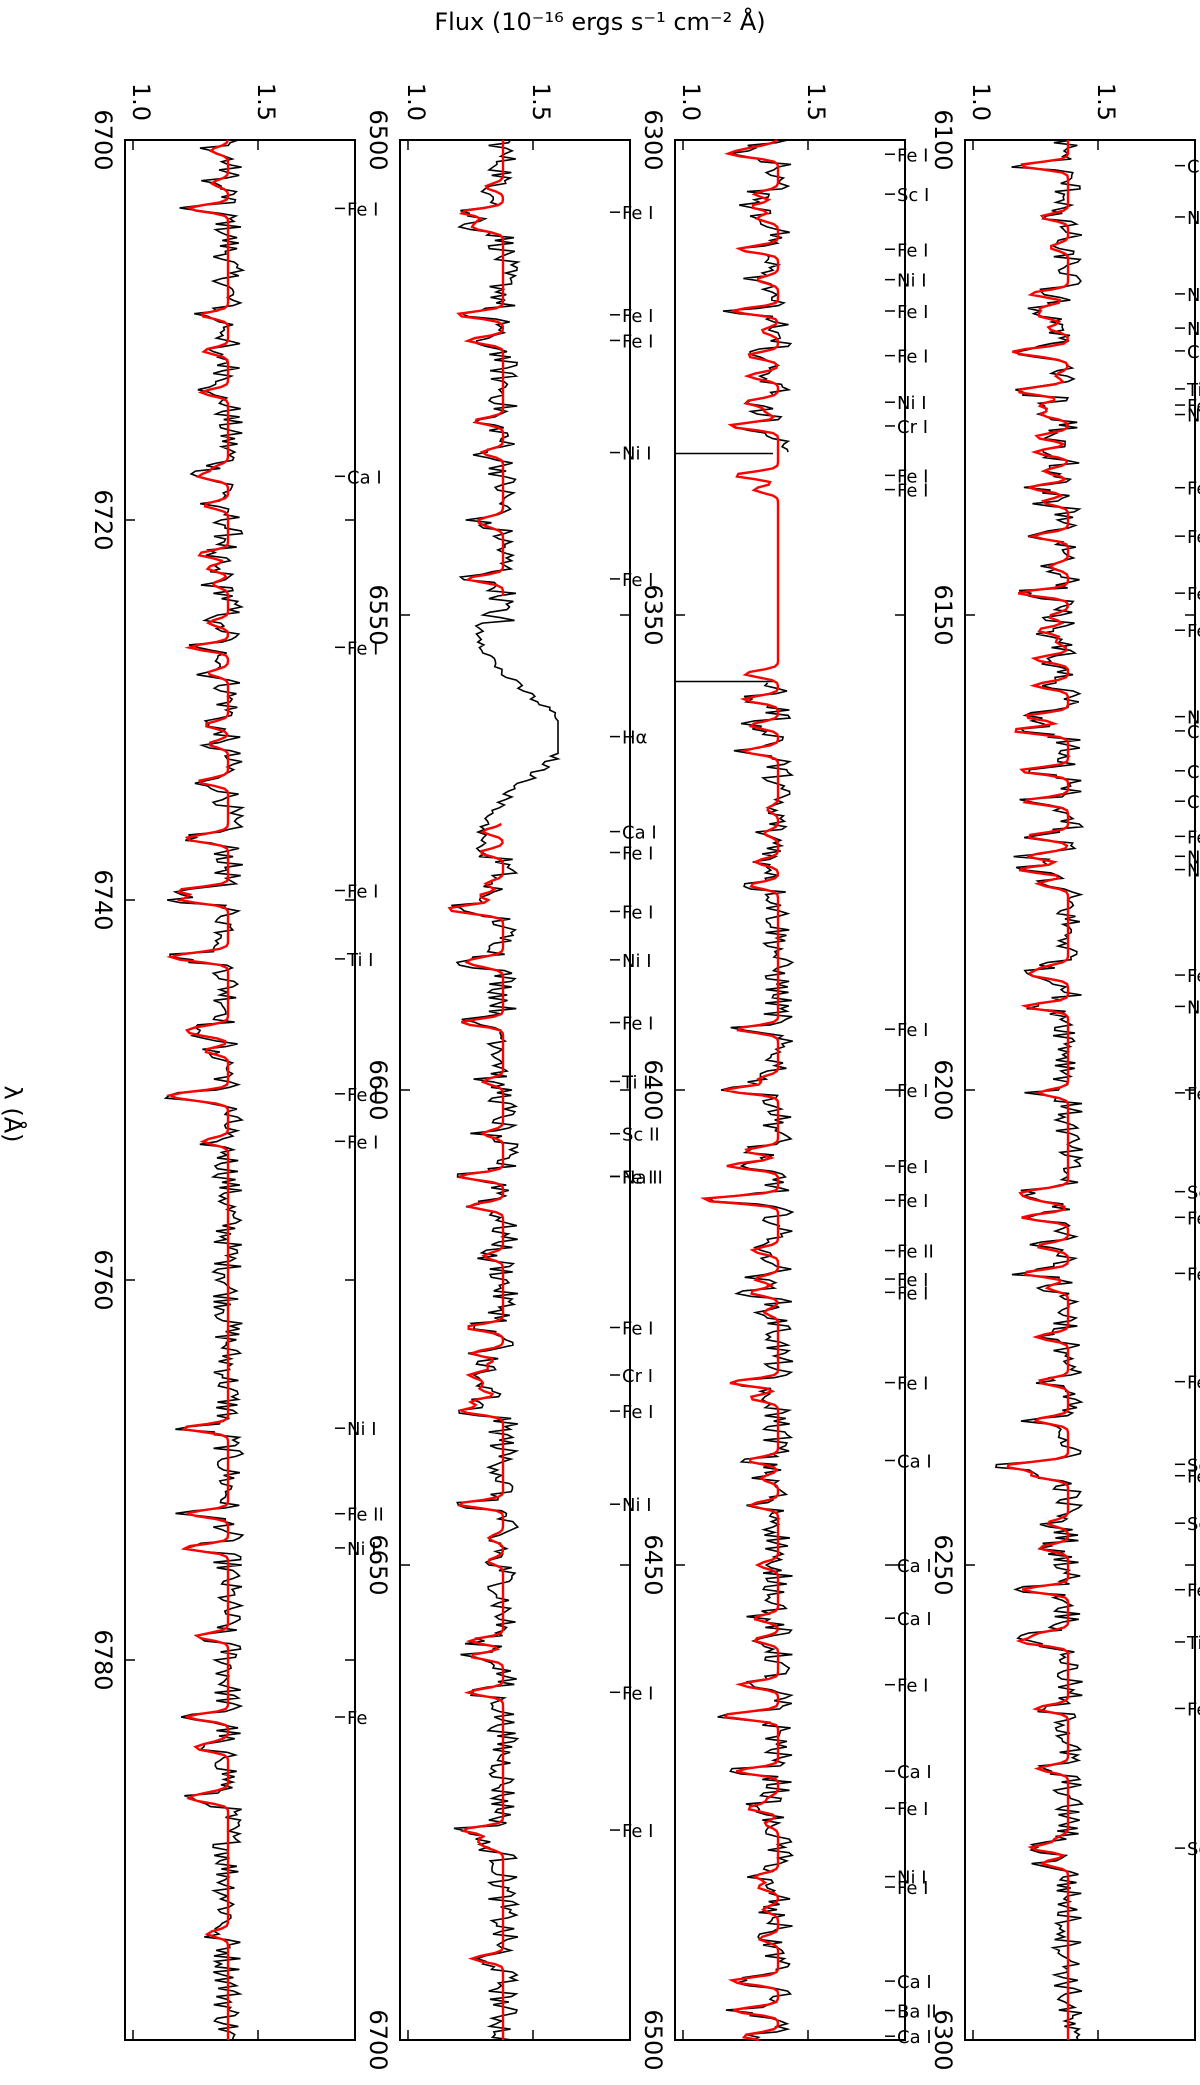  Describe the element at coordinates (103, 519) in the screenshot. I see `wavelength-tick-label: 6720` at that location.